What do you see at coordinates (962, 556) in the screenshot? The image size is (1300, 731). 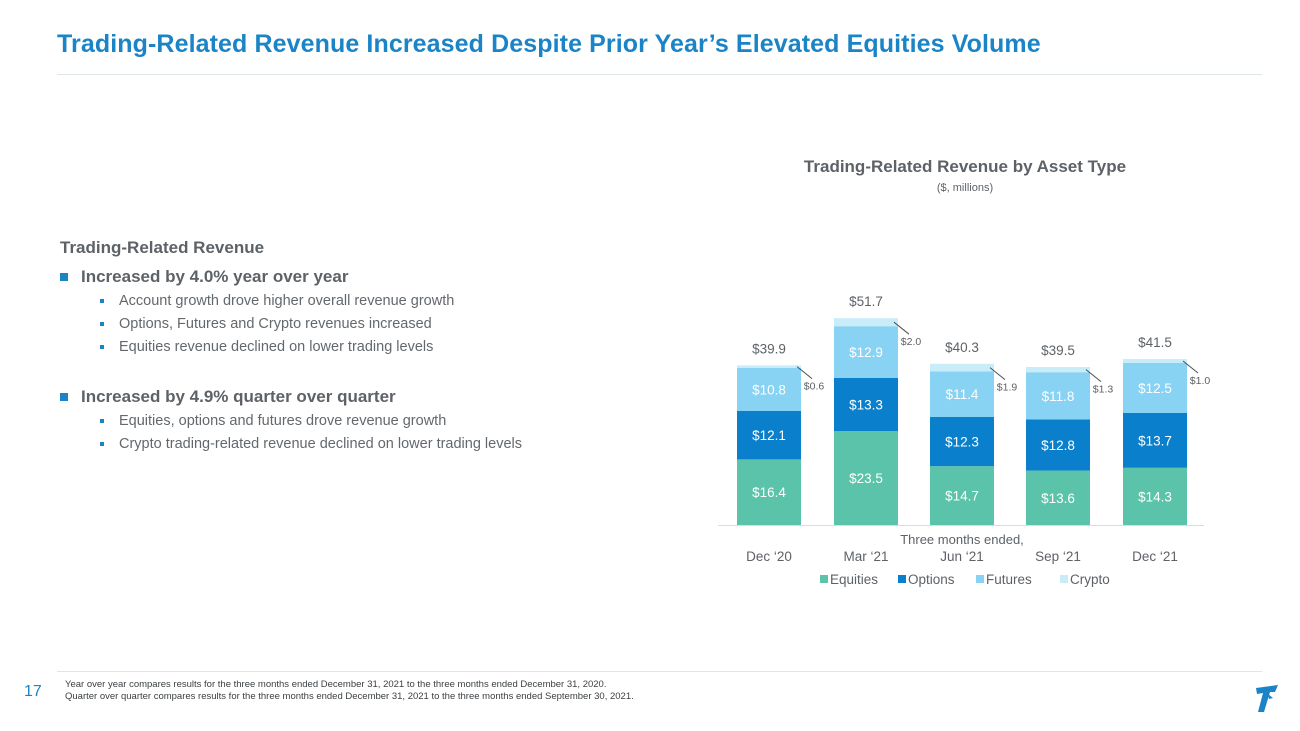 I see `x-tick-label: Jun ‘21` at bounding box center [962, 556].